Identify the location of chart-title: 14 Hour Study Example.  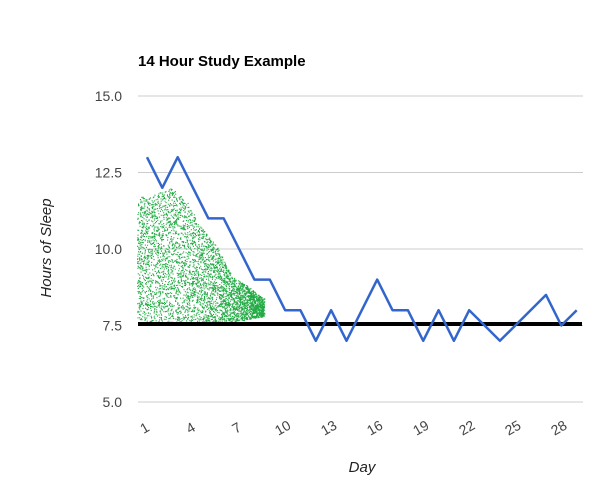
(222, 61).